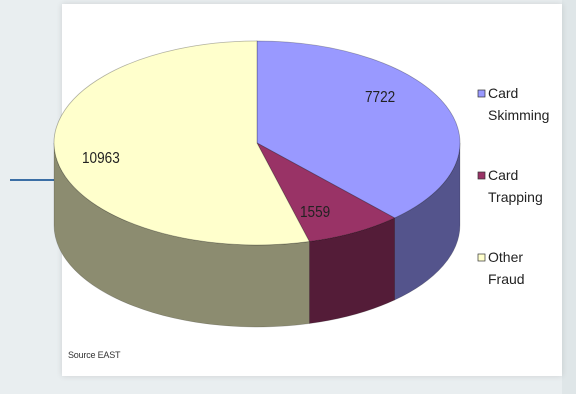  I want to click on legend-label-0: Card, so click(503, 93).